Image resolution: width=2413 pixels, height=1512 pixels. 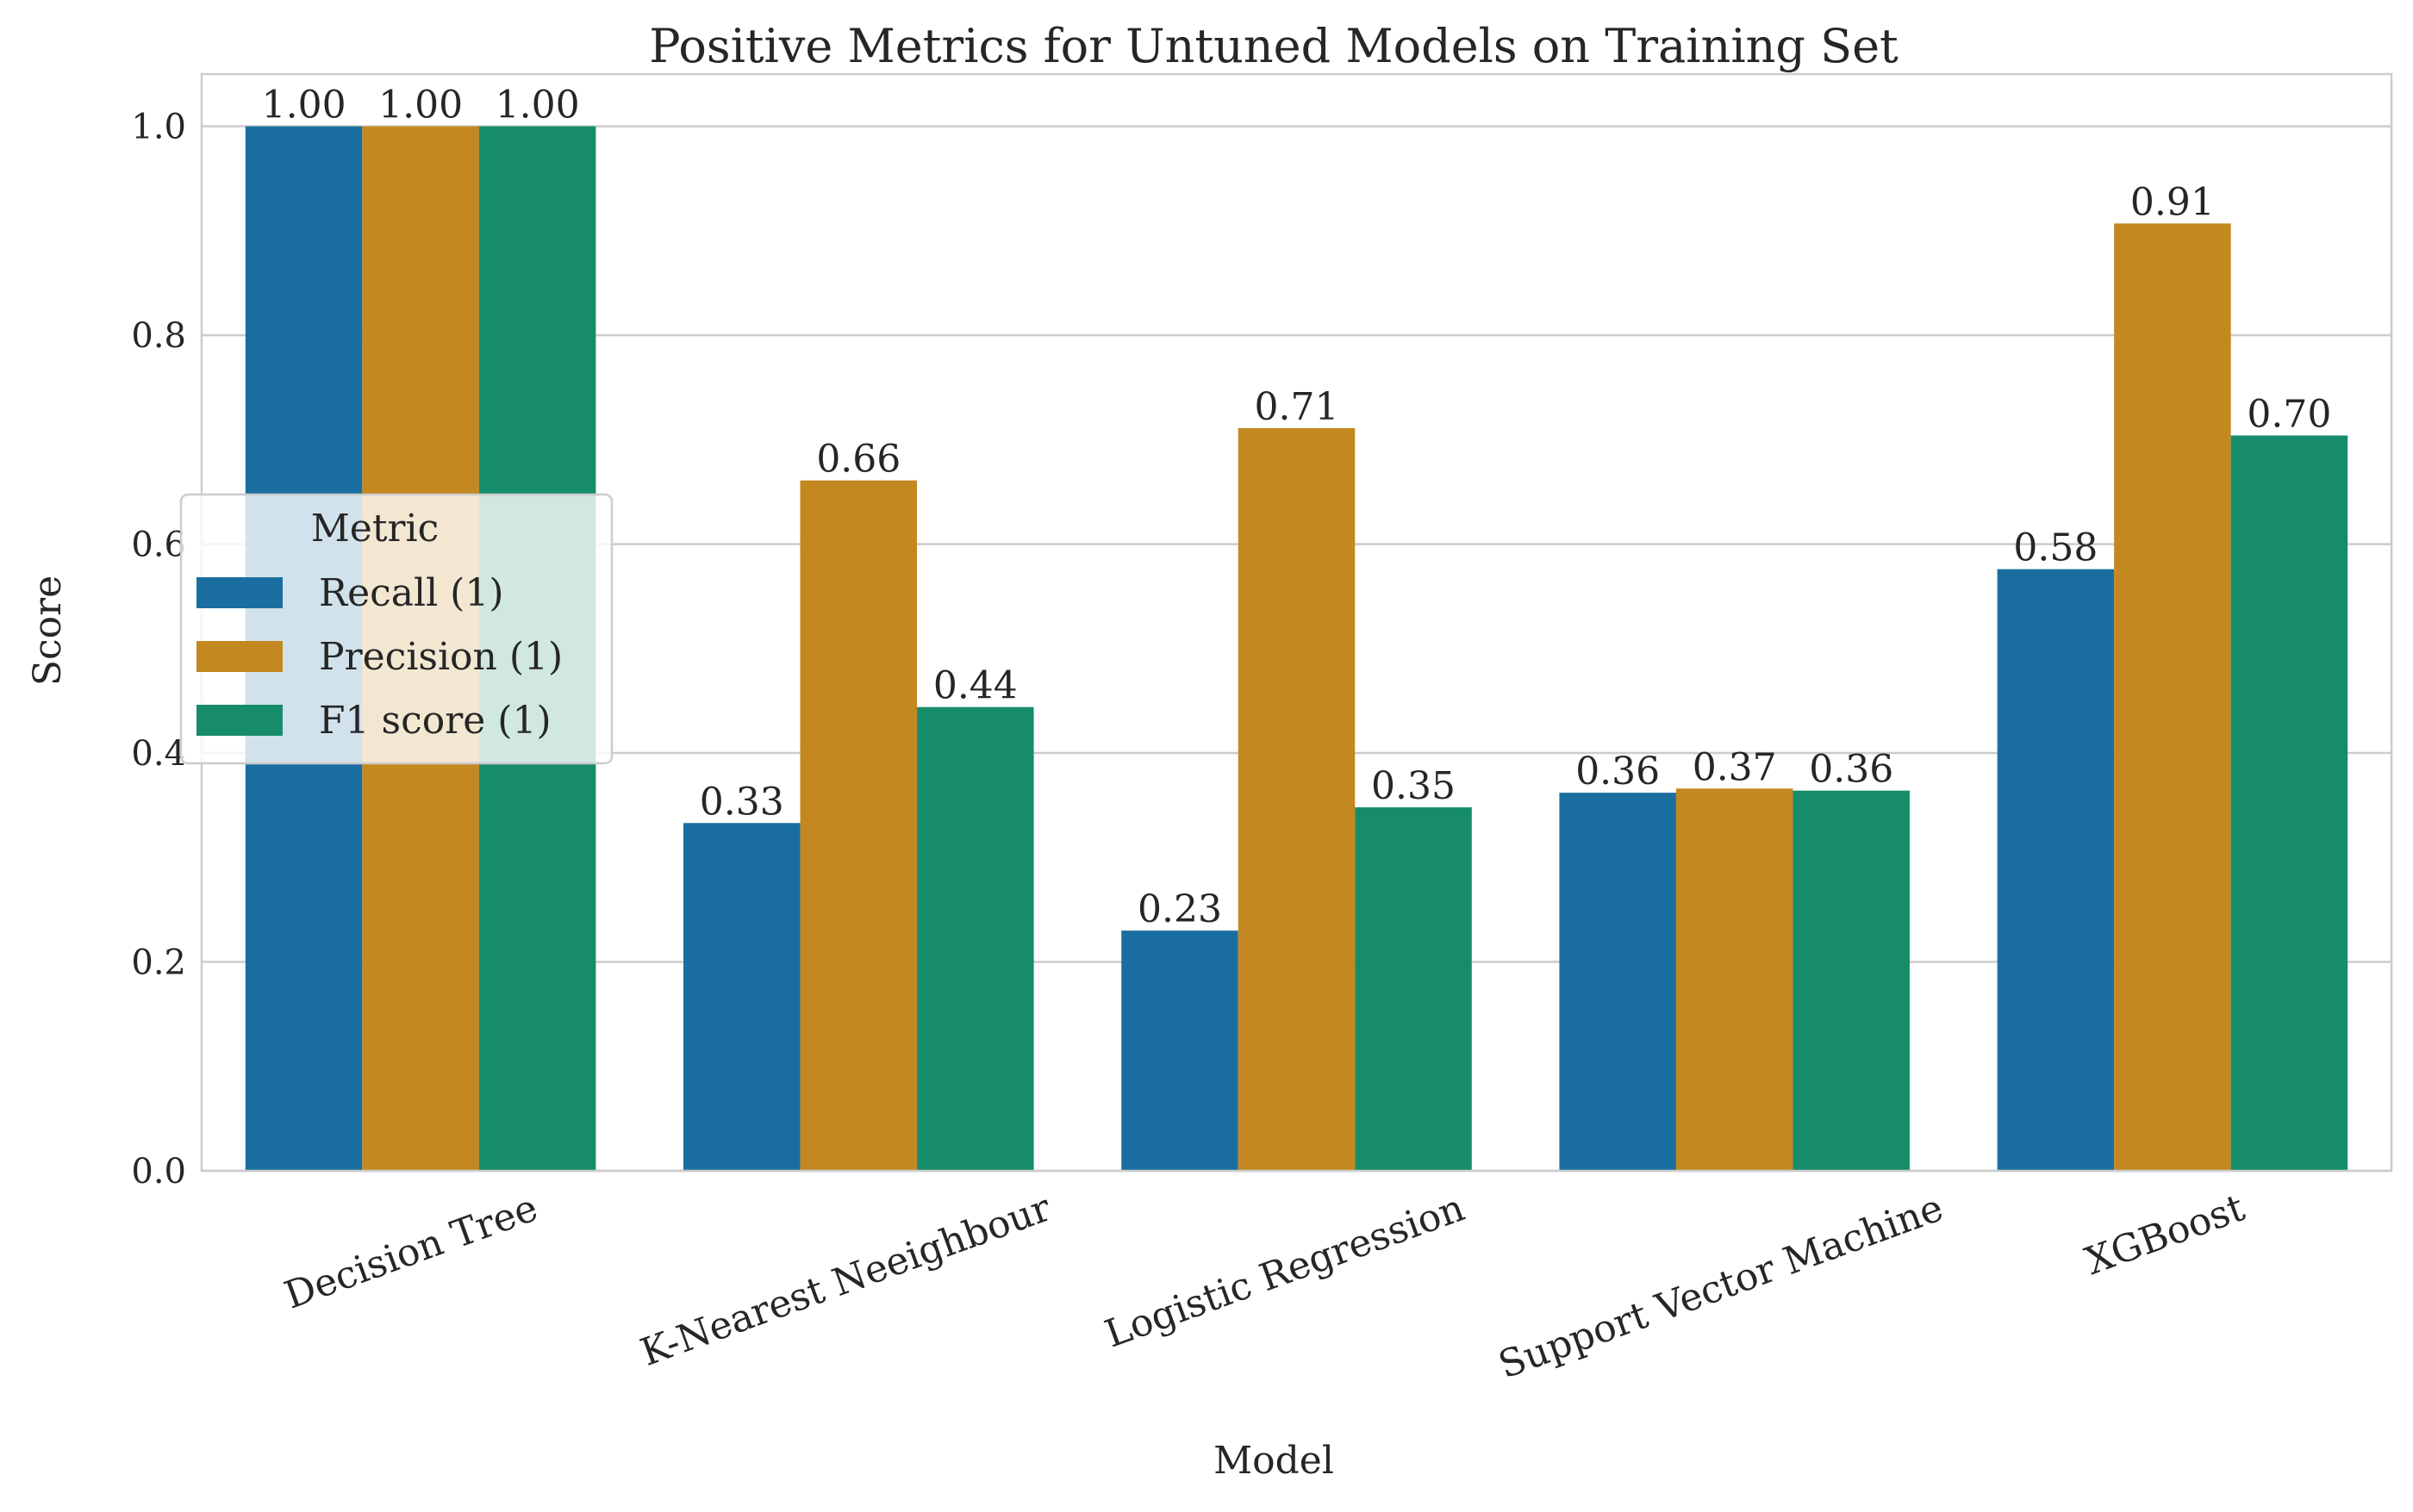 What do you see at coordinates (158, 650) in the screenshot?
I see `y-tick-labels: 0.0 0.2 0.4 0.6 0.8 1.0` at bounding box center [158, 650].